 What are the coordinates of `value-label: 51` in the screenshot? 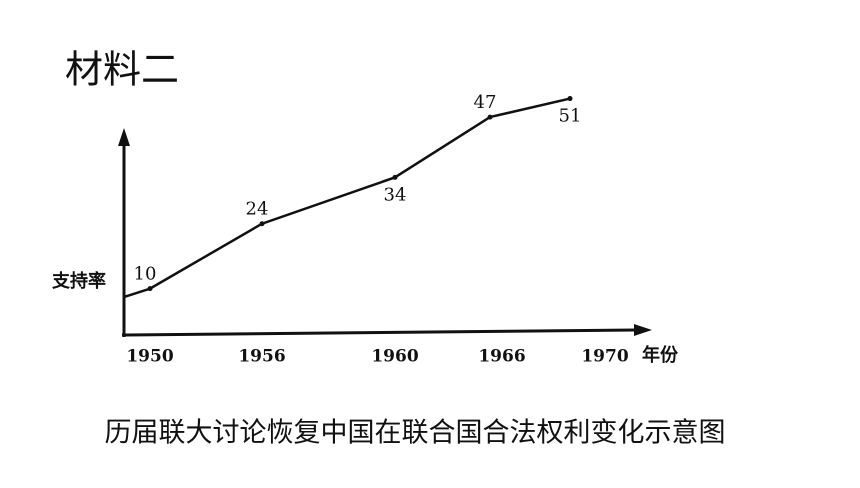 It's located at (570, 116).